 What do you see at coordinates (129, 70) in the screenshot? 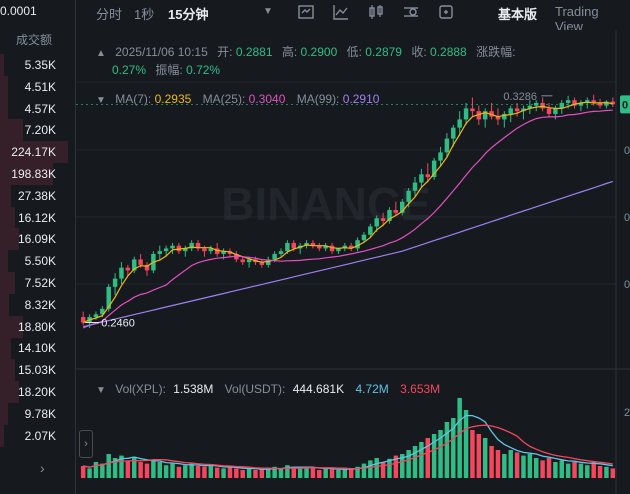
I see `change-value: 0.27%` at bounding box center [129, 70].